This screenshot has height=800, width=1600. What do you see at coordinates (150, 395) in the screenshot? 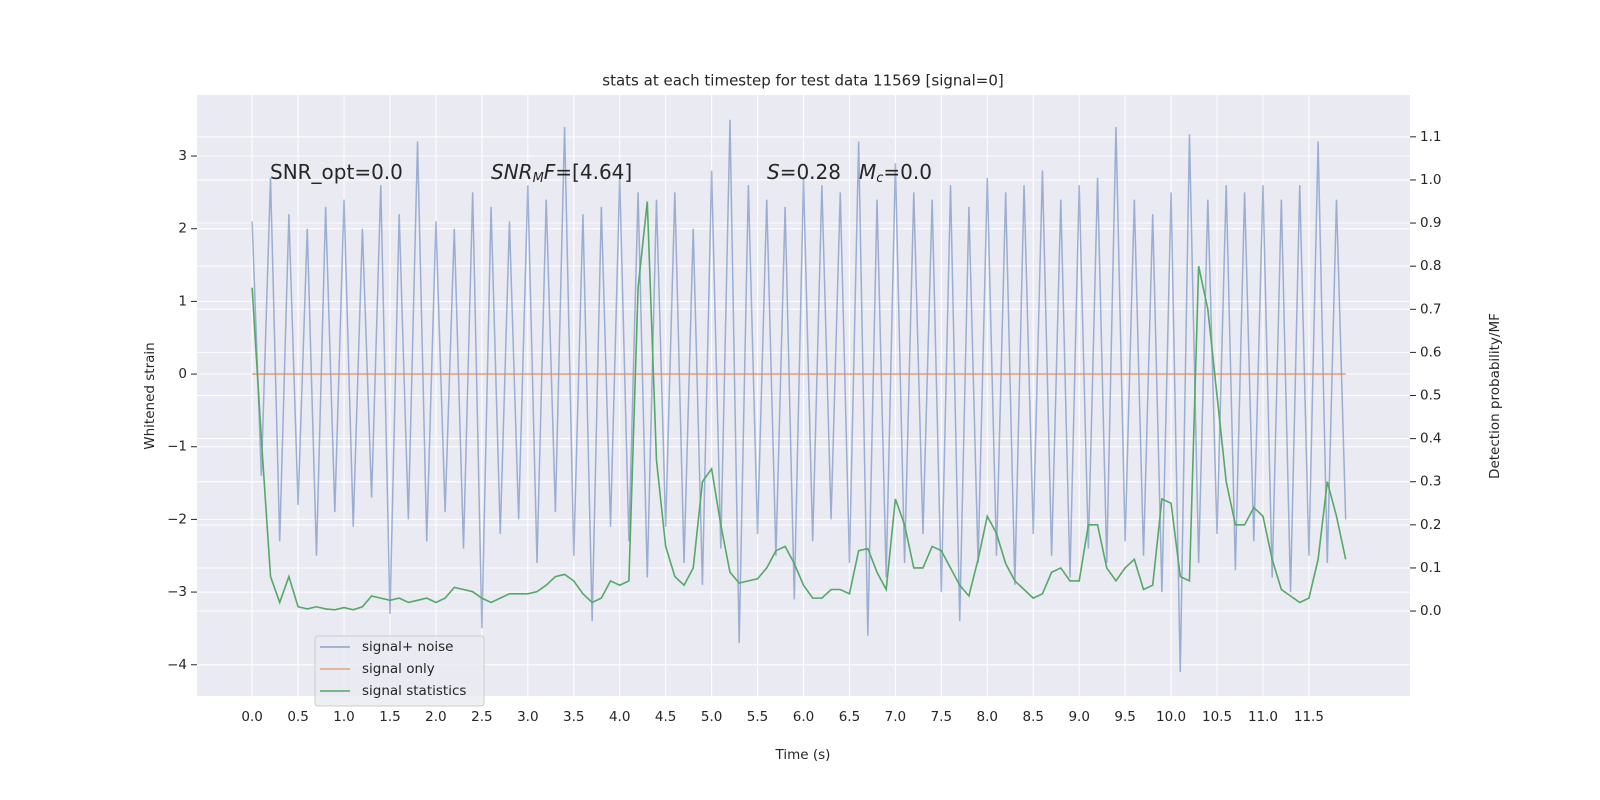
I see `y-axis-label: Whitened strain` at bounding box center [150, 395].